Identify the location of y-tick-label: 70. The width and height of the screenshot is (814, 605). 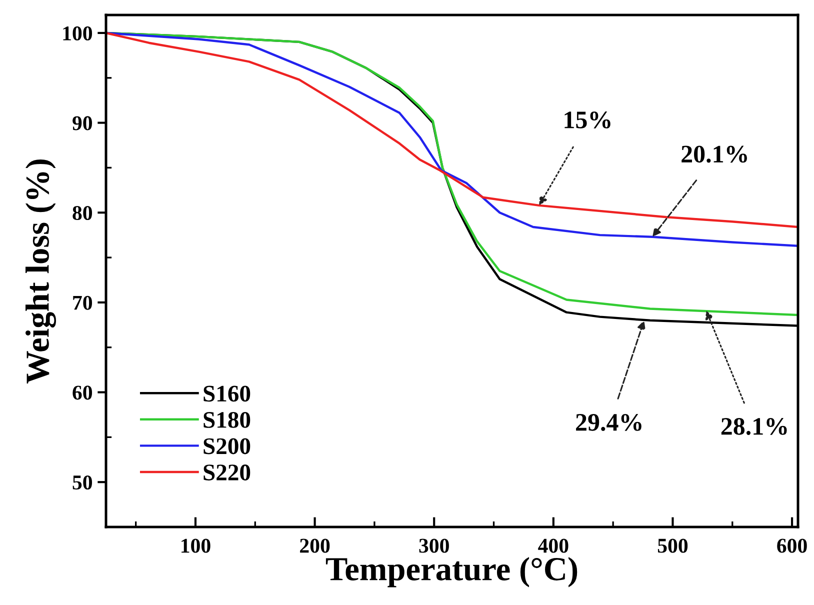
(82, 303).